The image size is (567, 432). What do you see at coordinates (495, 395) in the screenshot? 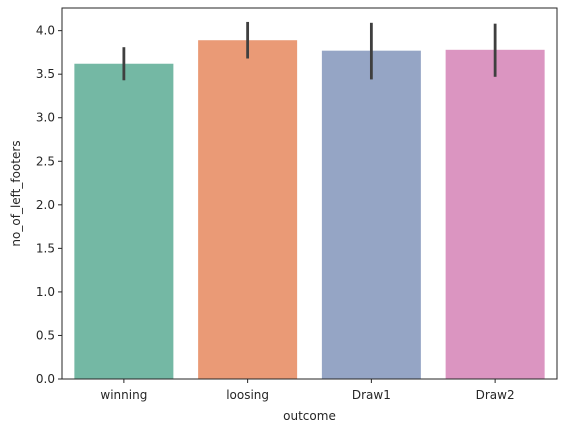
I see `x-tick-label: Draw2` at bounding box center [495, 395].